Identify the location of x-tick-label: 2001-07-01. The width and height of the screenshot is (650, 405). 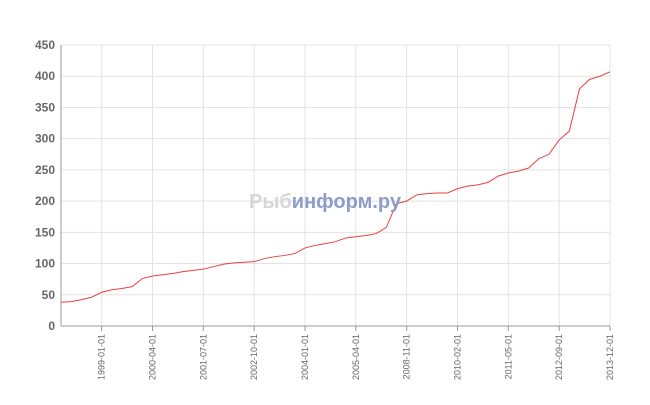
(203, 357).